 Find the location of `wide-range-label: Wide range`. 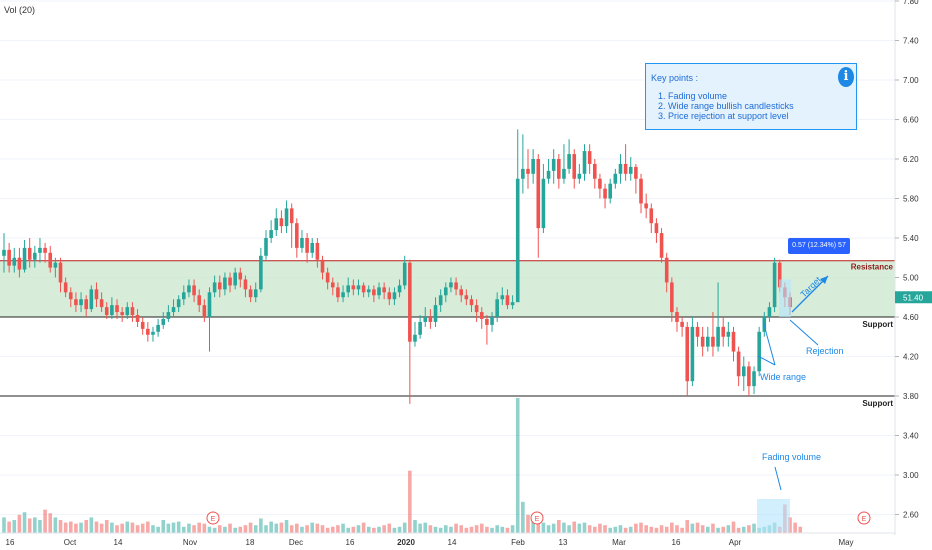

wide-range-label: Wide range is located at coordinates (783, 377).